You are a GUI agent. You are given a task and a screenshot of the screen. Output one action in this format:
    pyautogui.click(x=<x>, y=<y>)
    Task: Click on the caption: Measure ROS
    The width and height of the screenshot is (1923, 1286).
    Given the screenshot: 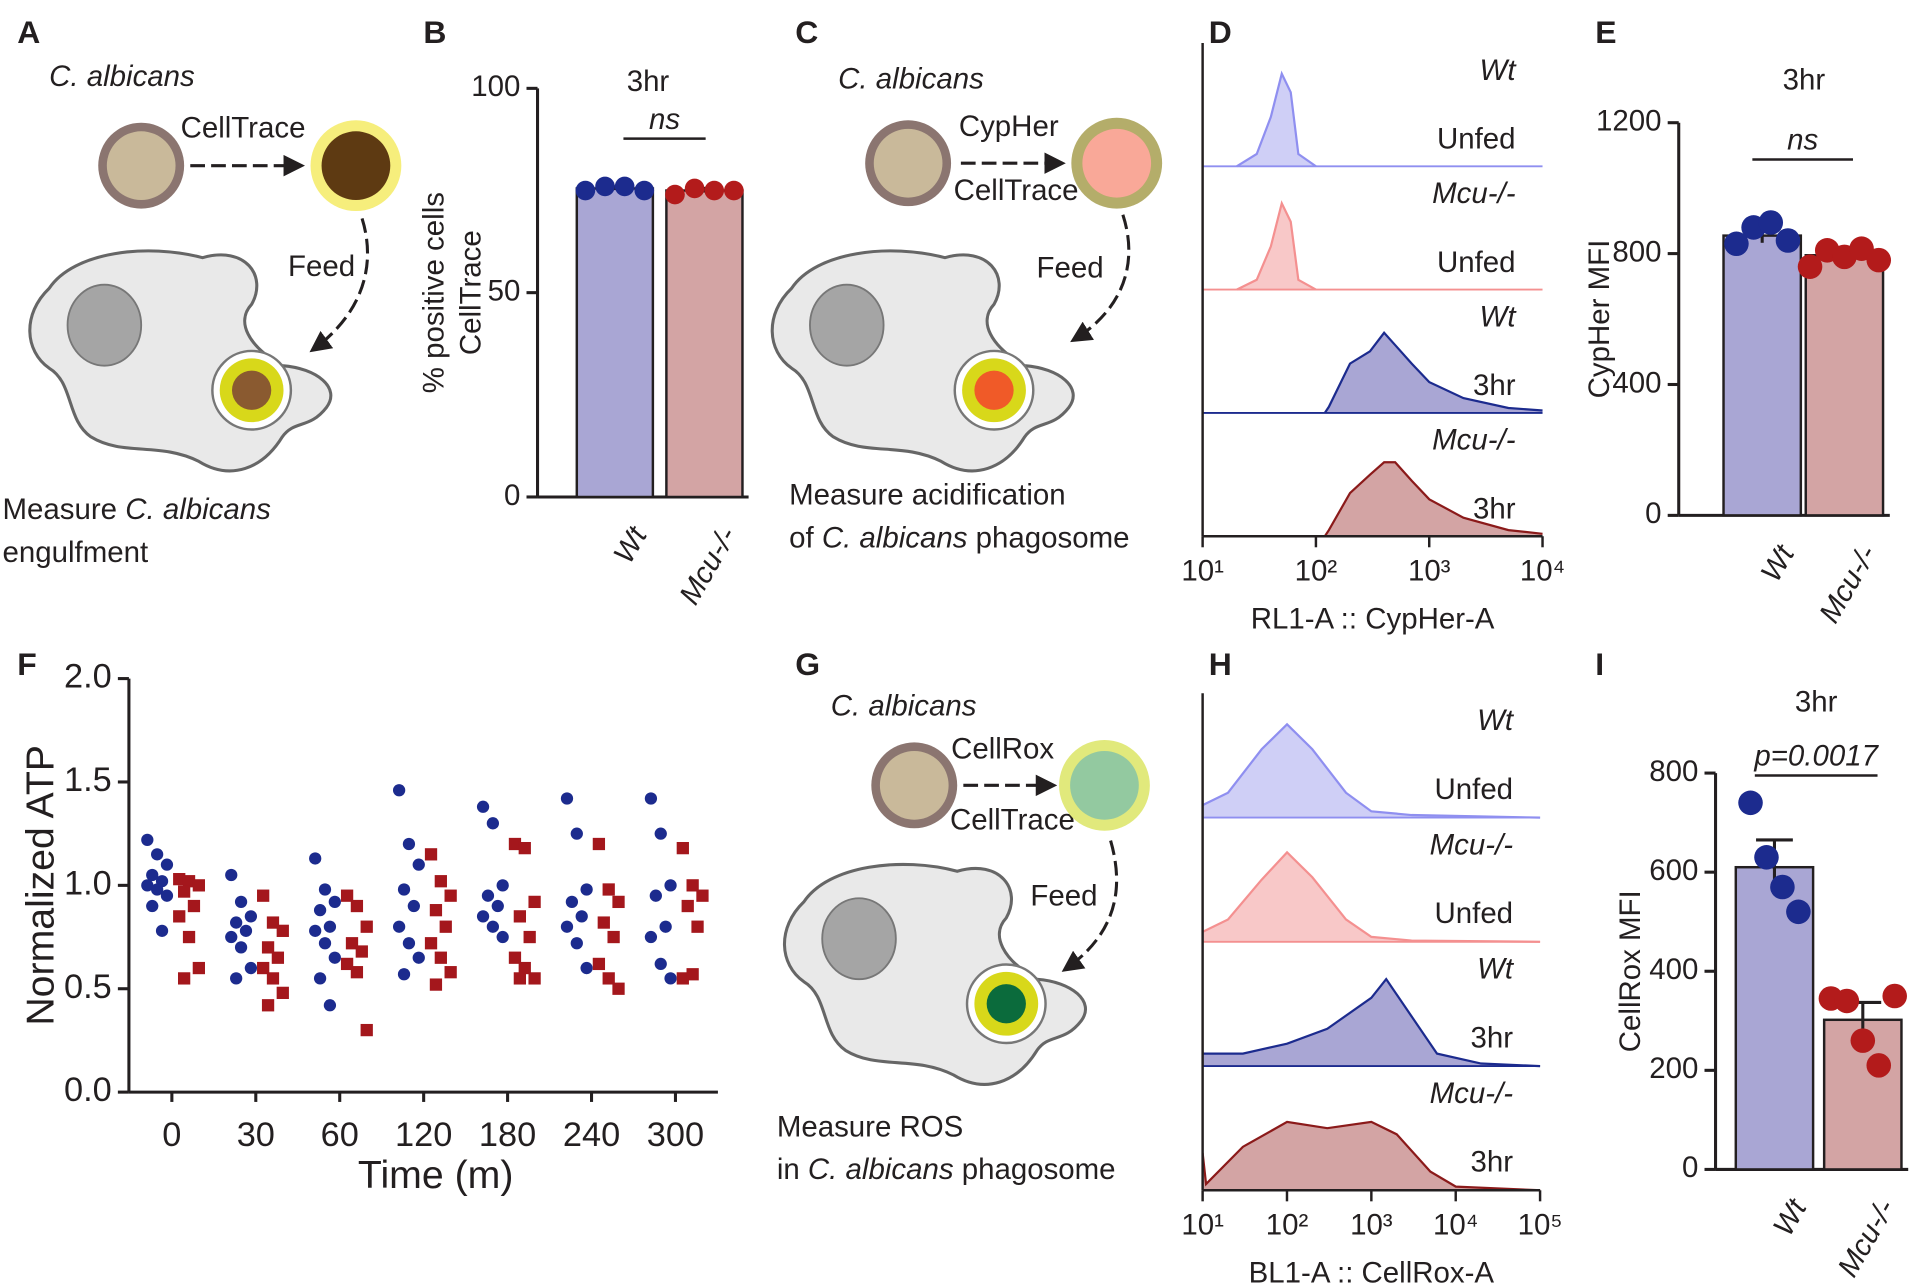 What is the action you would take?
    pyautogui.click(x=870, y=1126)
    